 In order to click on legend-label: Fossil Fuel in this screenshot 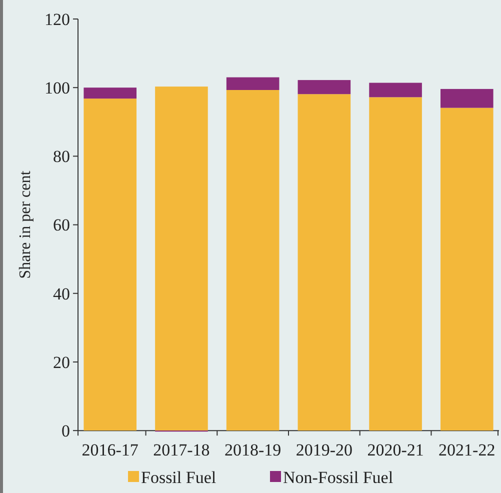, I will do `click(178, 477)`.